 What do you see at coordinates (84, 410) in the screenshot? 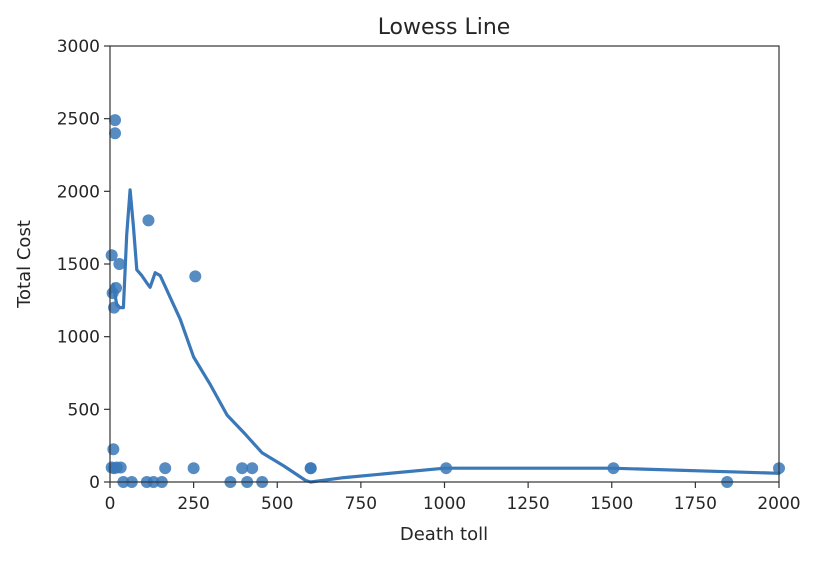
I see `y-tick-label: 500` at bounding box center [84, 410].